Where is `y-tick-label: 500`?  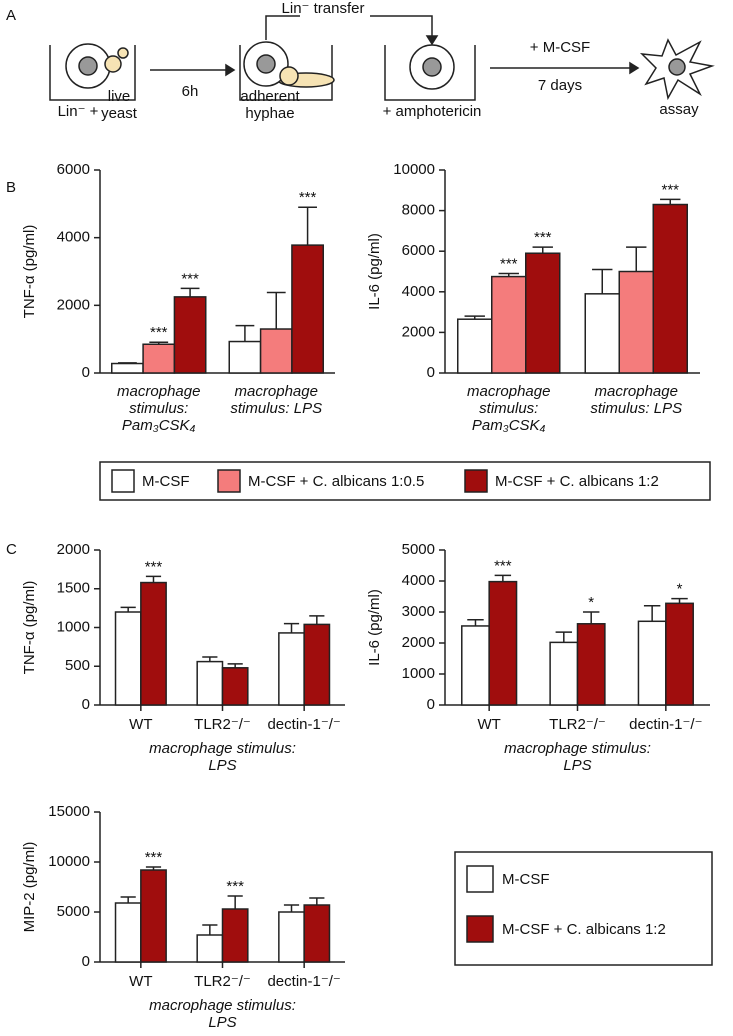 y-tick-label: 500 is located at coordinates (77, 665).